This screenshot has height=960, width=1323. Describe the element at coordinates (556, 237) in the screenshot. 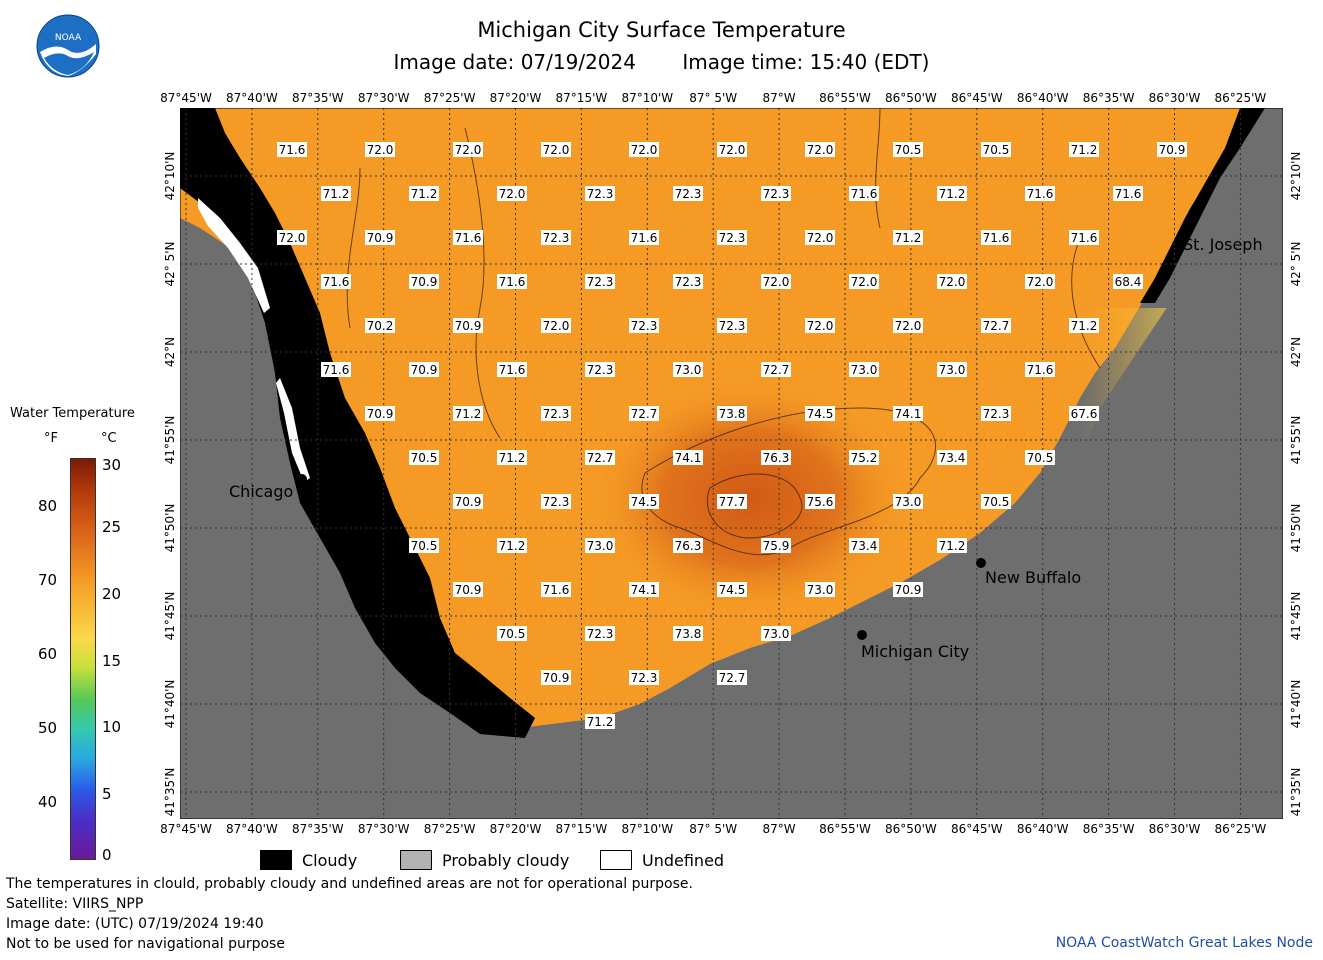

I see `temperature-label: 72.3` at that location.